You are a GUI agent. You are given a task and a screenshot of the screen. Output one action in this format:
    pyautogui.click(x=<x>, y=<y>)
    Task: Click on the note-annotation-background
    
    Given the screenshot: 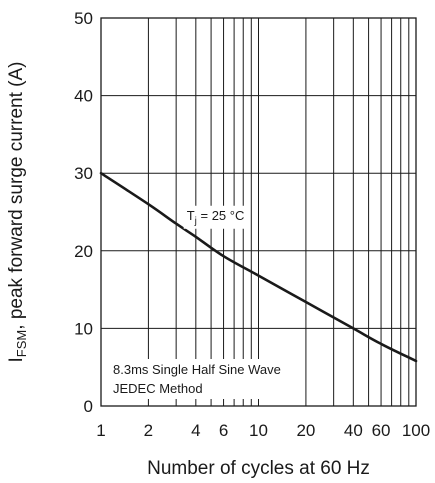 What is the action you would take?
    pyautogui.click(x=197, y=379)
    